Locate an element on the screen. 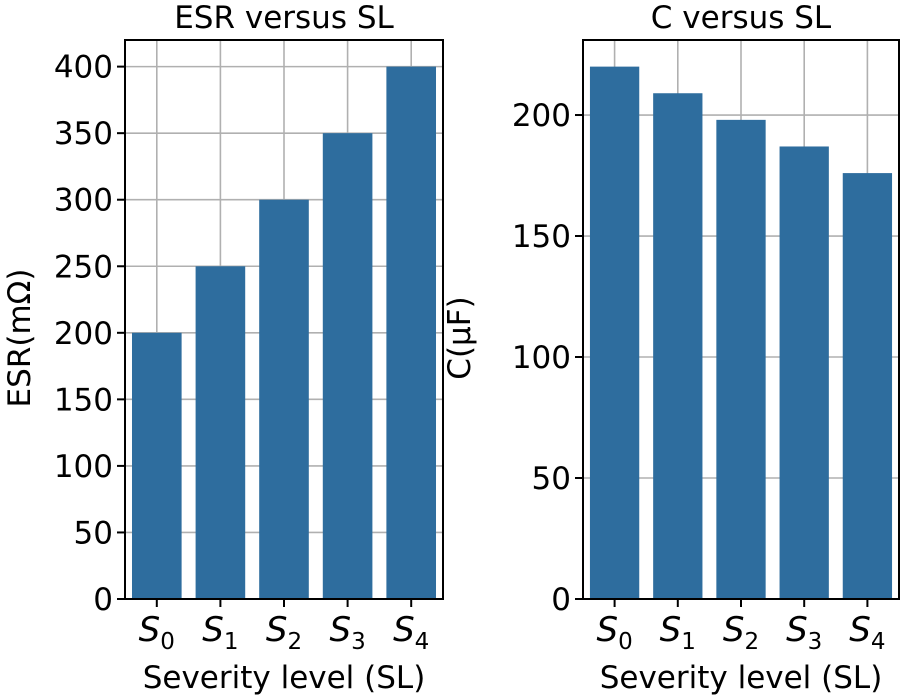 This screenshot has width=912, height=698. y-tick-label: 300 is located at coordinates (83, 201).